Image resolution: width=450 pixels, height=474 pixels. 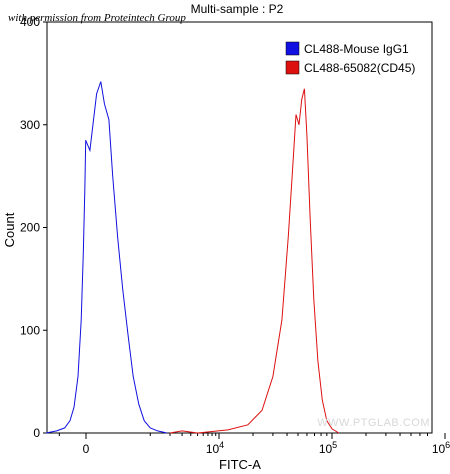 What do you see at coordinates (237, 9) in the screenshot?
I see `chart-title: Multi-sample : P2` at bounding box center [237, 9].